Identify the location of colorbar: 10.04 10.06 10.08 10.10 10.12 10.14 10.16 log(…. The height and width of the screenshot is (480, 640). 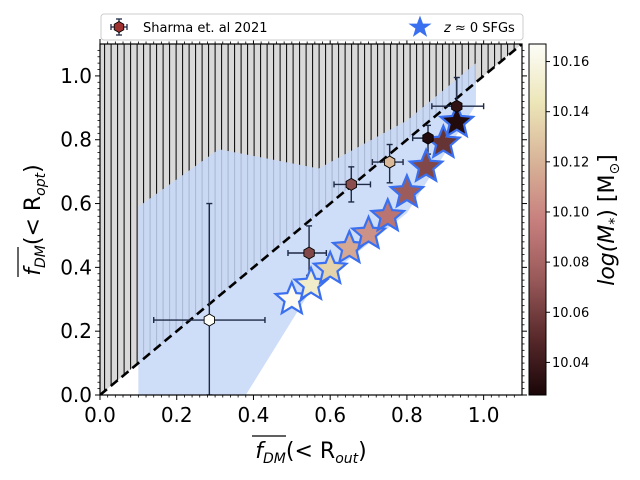
(575, 219).